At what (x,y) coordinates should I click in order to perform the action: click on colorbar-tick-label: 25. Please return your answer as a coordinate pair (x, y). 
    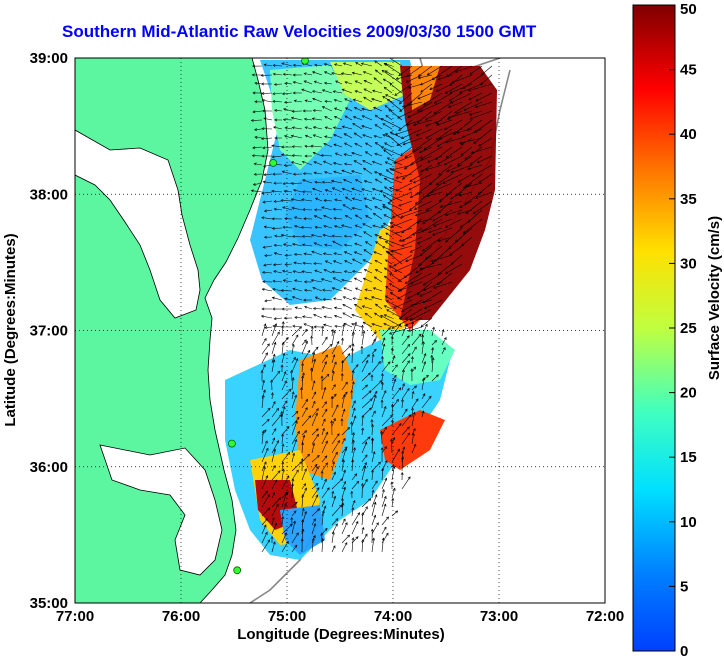
    Looking at the image, I should click on (688, 328).